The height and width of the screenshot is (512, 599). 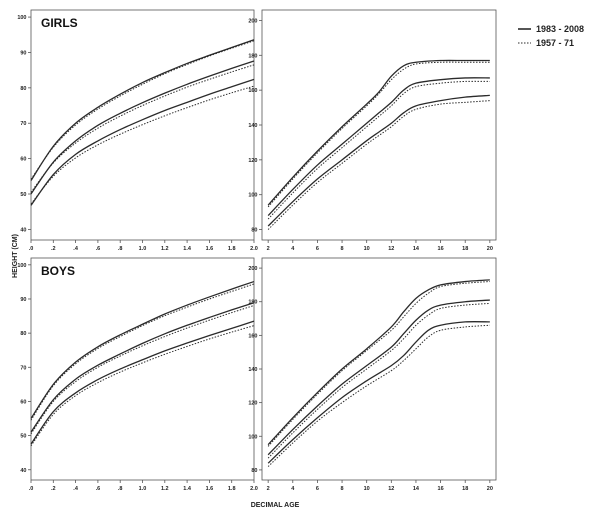 I want to click on x-axis-title: DECIMAL AGE, so click(x=275, y=505).